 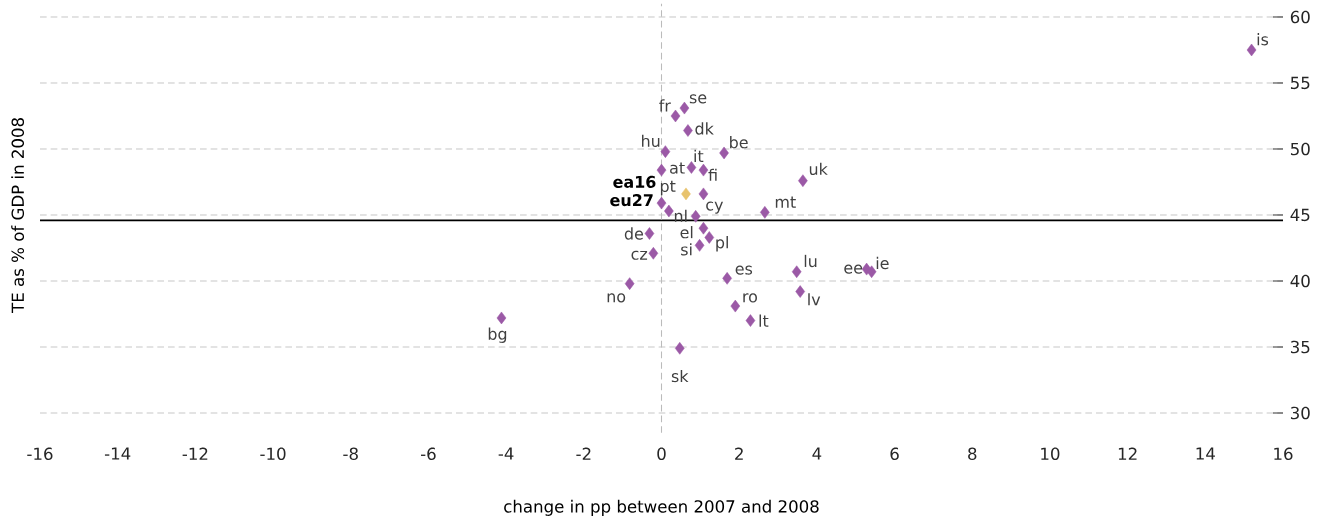 I want to click on x-tick-label: -8, so click(x=350, y=454).